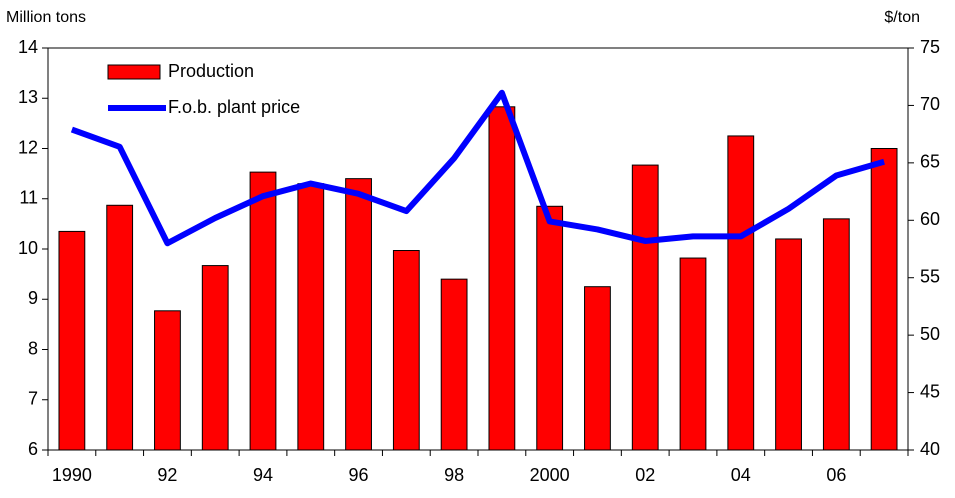 Image resolution: width=955 pixels, height=498 pixels. I want to click on y2-tick-label: 60, so click(930, 219).